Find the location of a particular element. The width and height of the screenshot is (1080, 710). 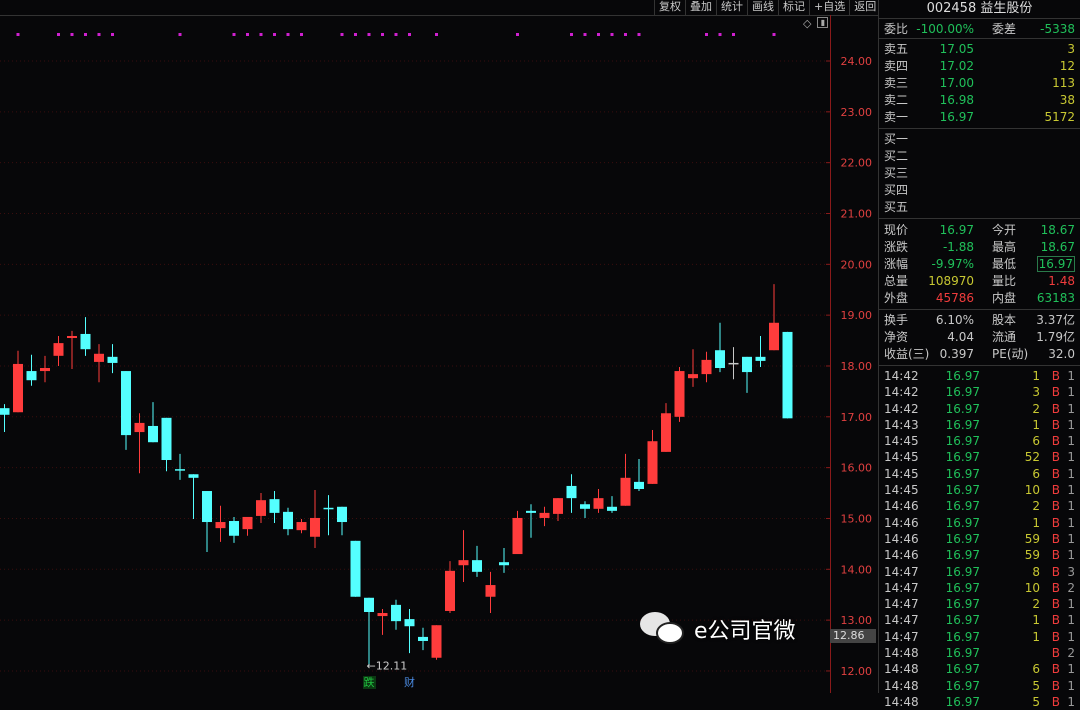

trade-volume: 8 is located at coordinates (1036, 571).